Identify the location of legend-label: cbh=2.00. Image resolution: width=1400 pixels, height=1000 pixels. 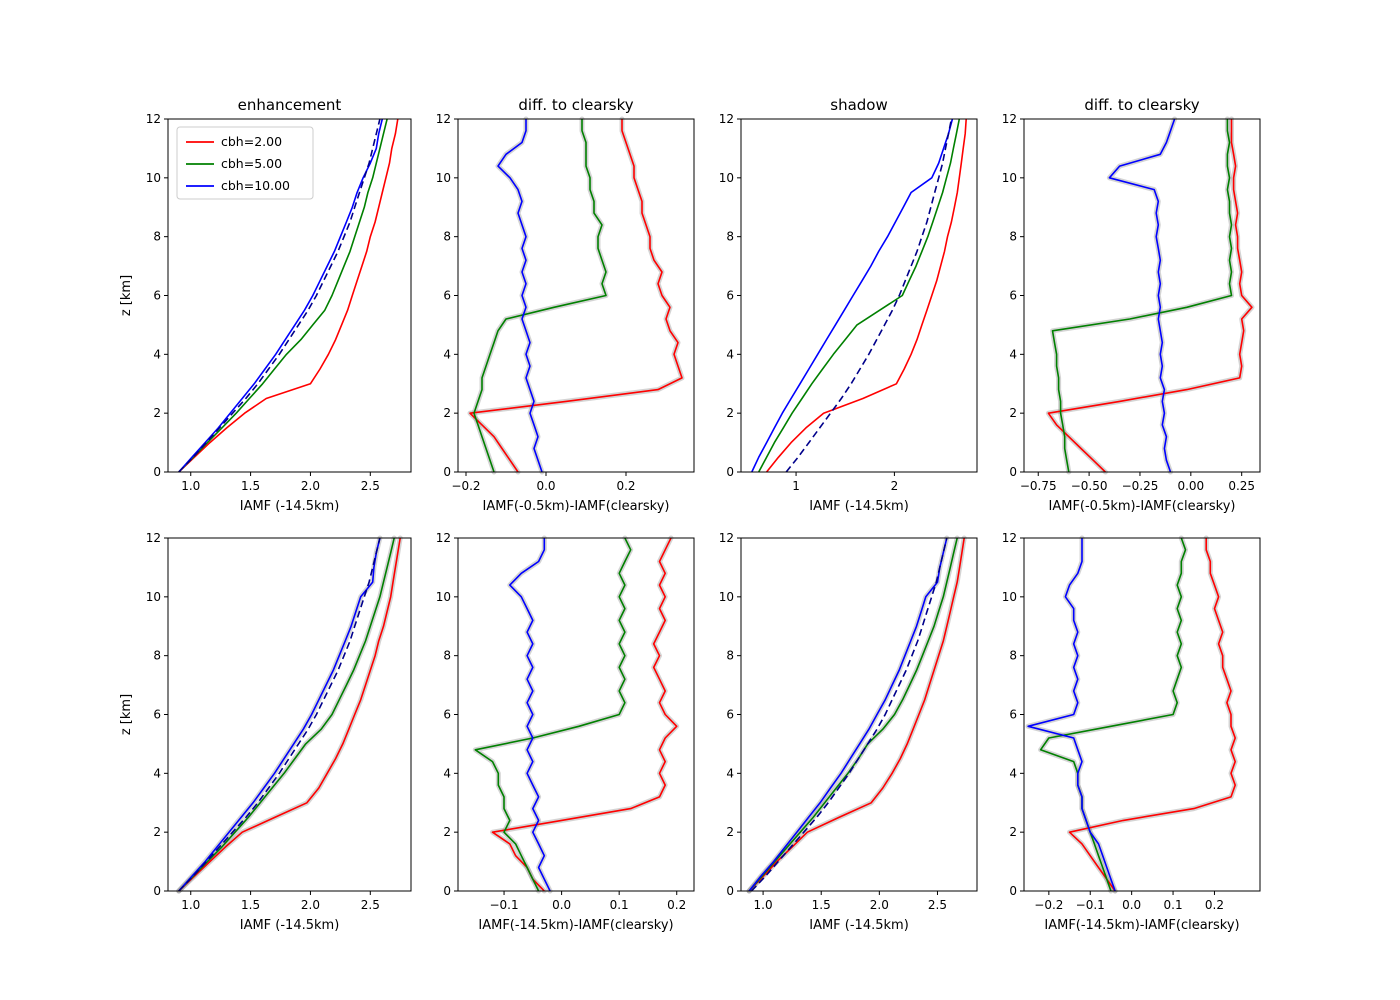
(251, 141).